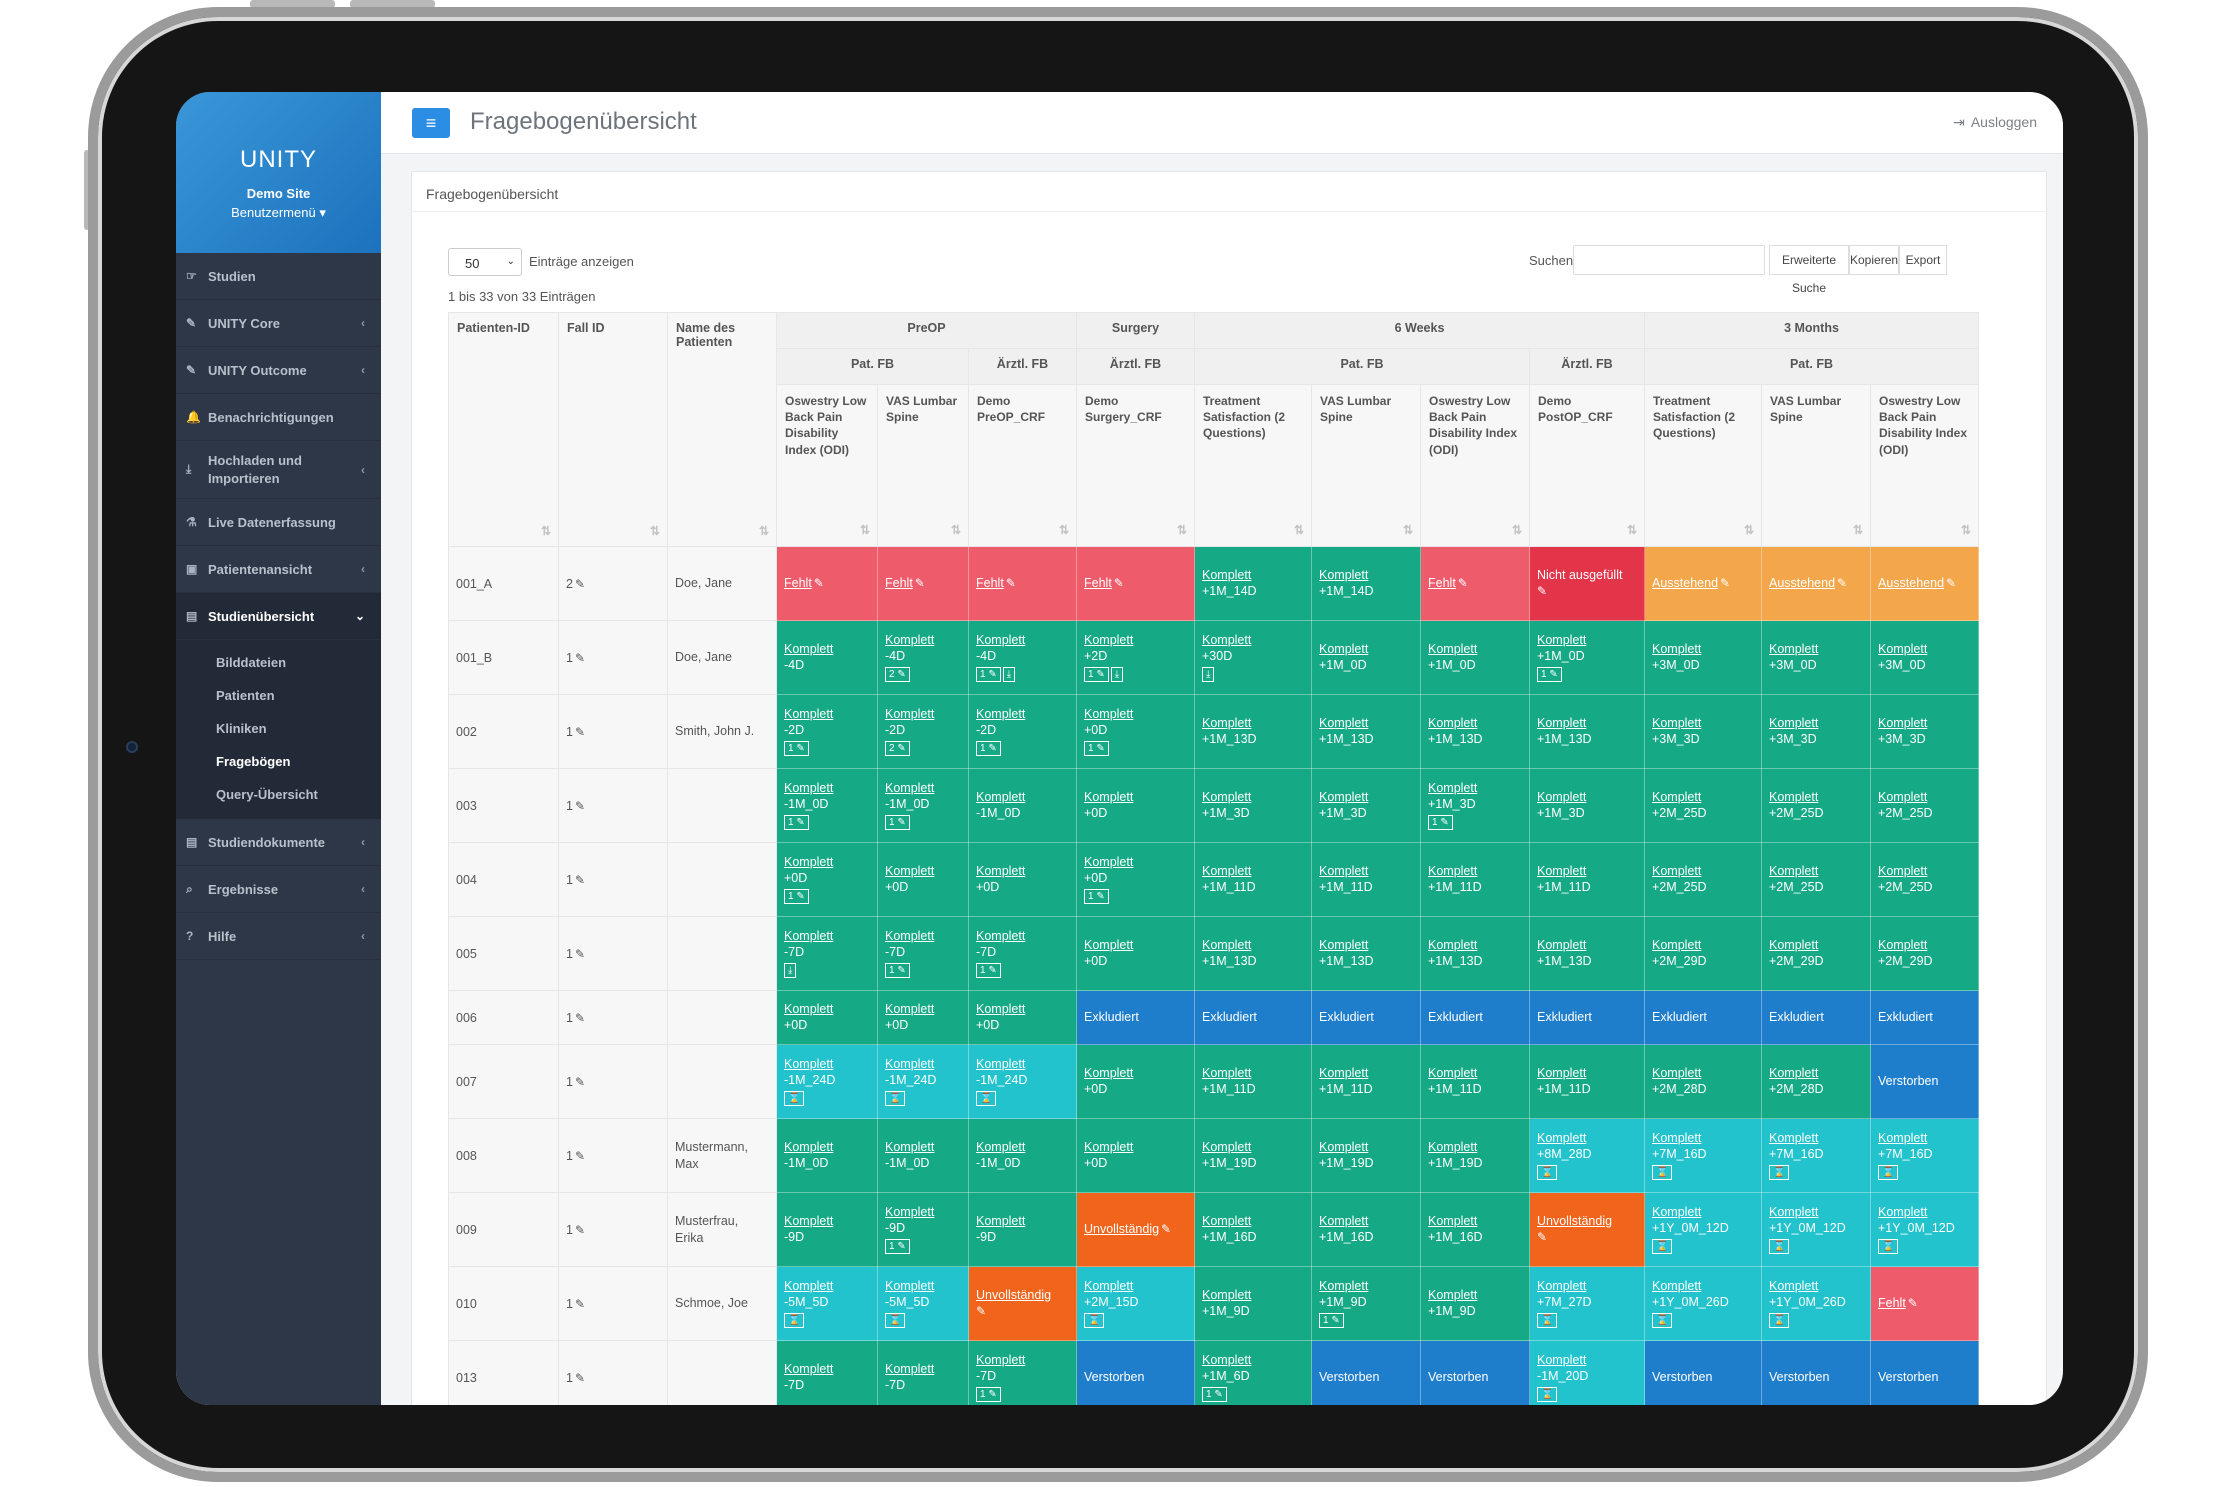 This screenshot has width=2239, height=1487. I want to click on search-input, so click(1669, 260).